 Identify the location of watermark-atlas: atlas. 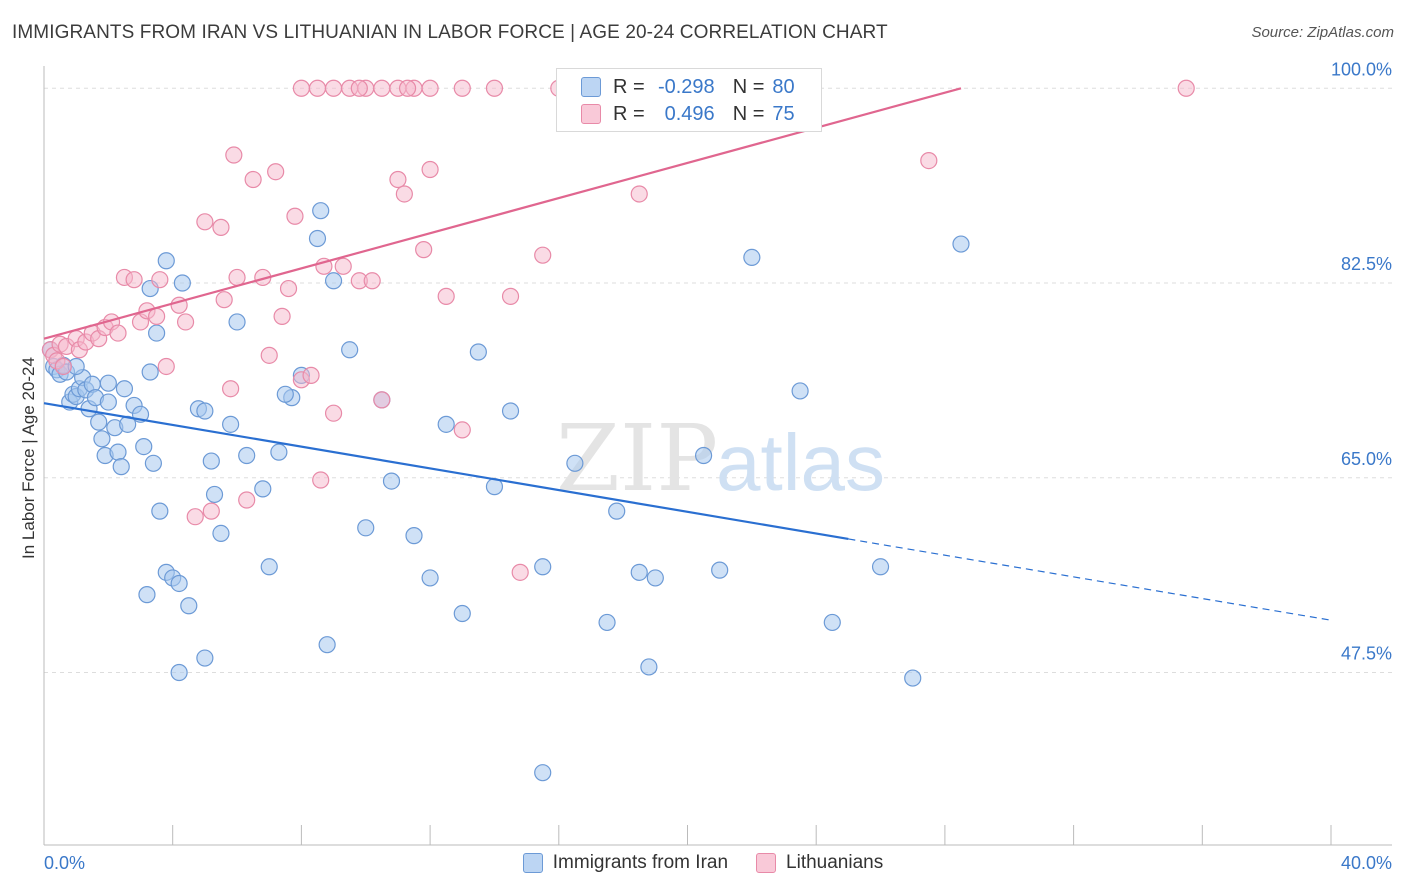
(800, 462).